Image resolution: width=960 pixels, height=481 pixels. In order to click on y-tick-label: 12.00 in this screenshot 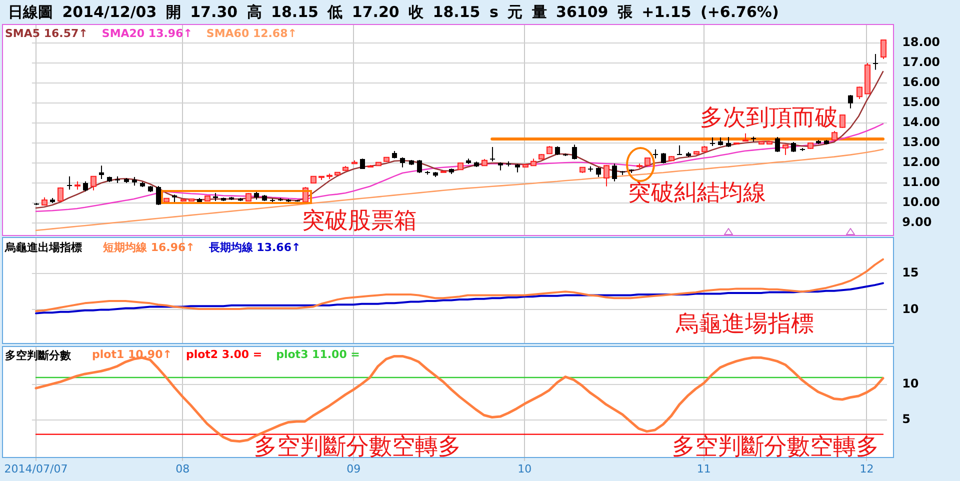, I will do `click(921, 162)`.